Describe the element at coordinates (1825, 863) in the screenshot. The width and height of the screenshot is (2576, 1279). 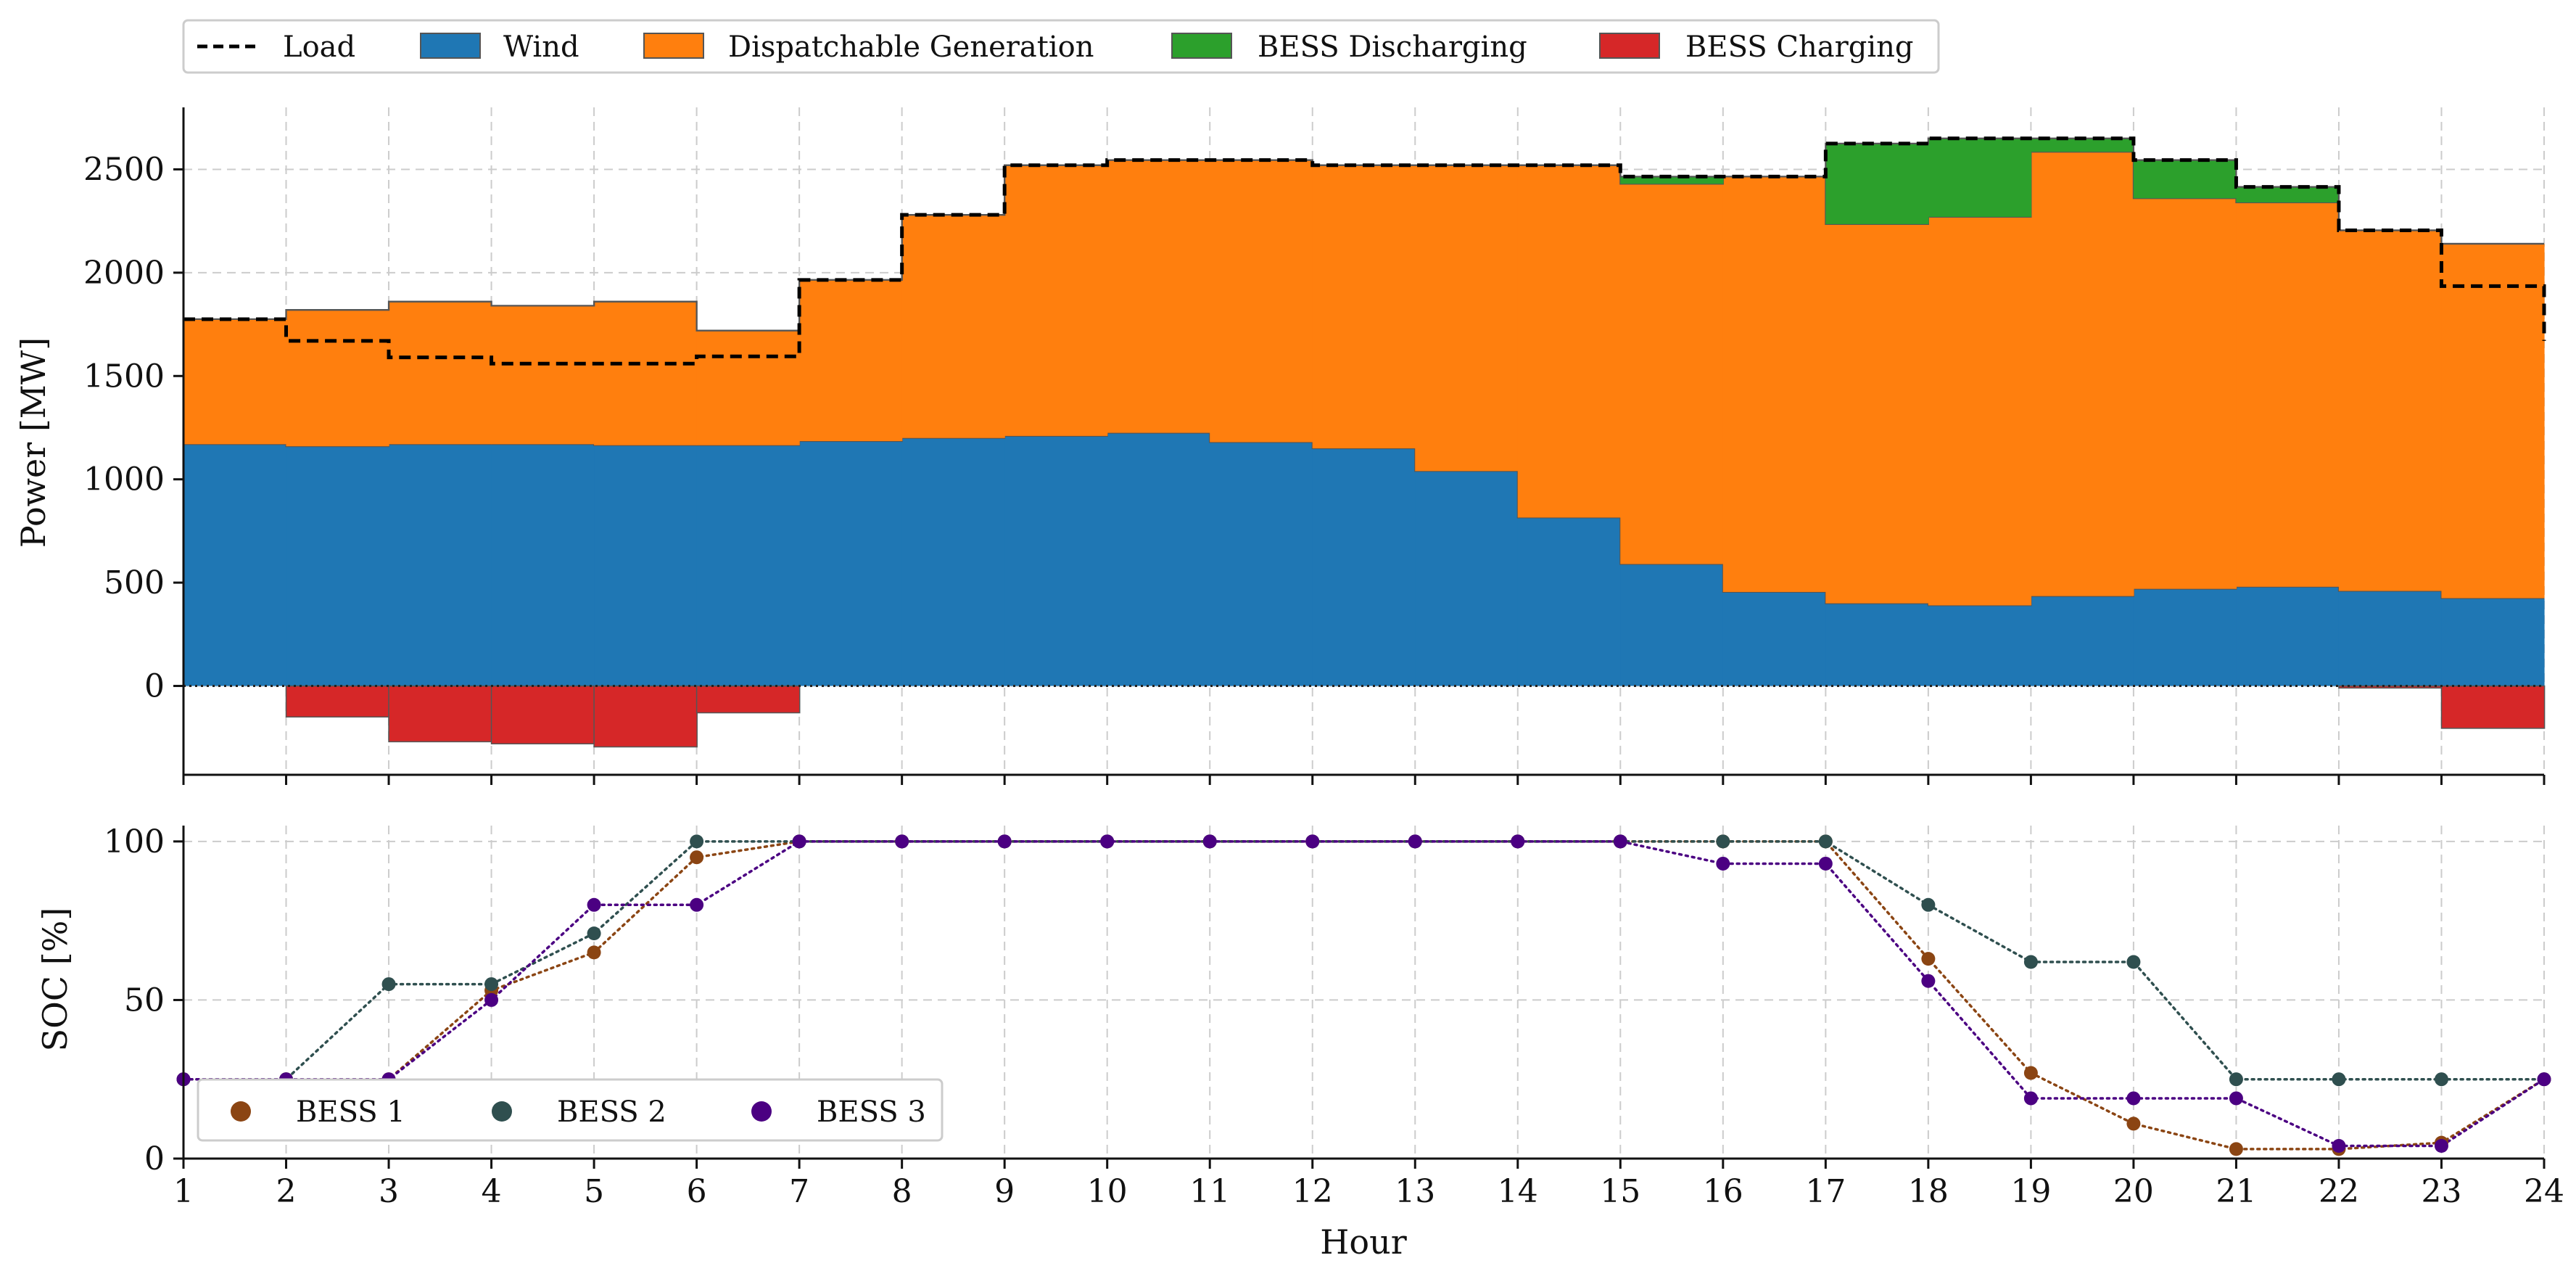
I see `soc-point-bess-3-h17` at that location.